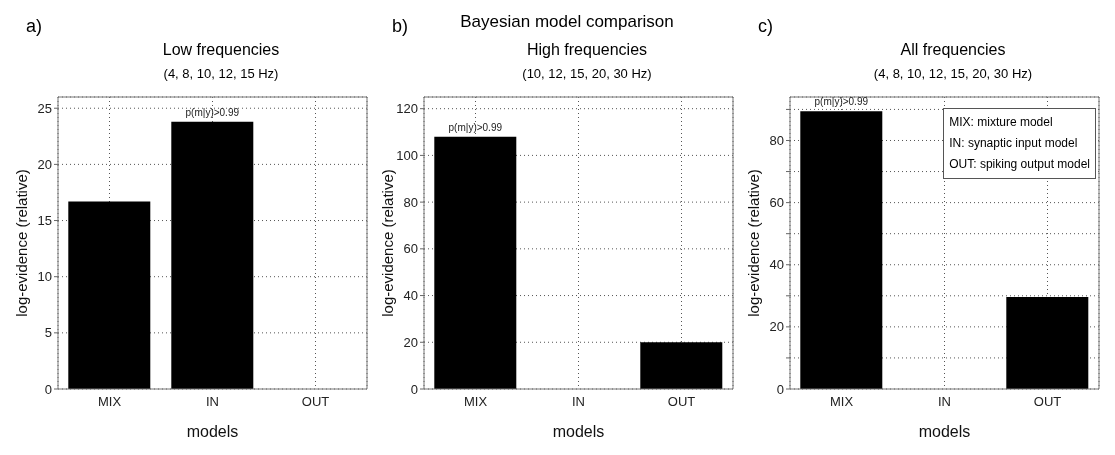  What do you see at coordinates (44, 221) in the screenshot?
I see `y-tick-label: 15` at bounding box center [44, 221].